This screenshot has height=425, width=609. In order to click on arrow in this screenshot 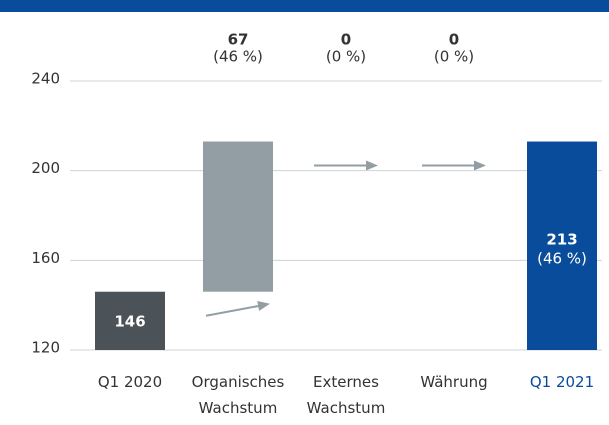, I will do `click(233, 310)`.